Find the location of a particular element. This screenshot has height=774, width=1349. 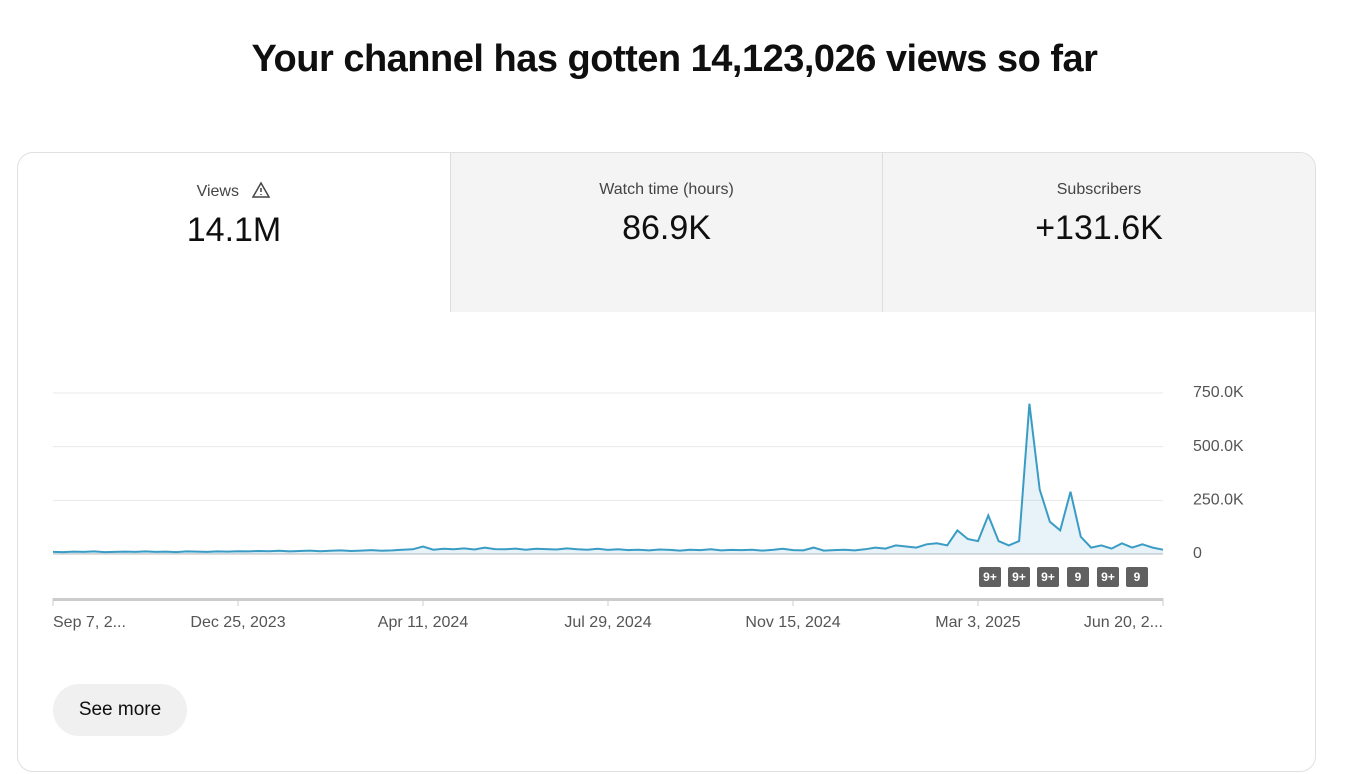

warning-icon is located at coordinates (261, 189).